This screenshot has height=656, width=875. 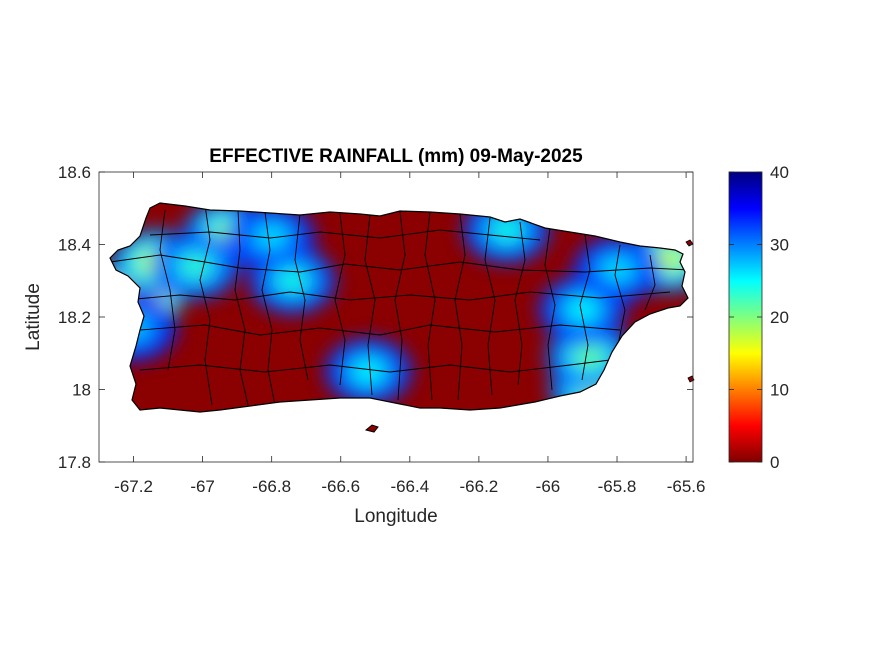 What do you see at coordinates (395, 516) in the screenshot?
I see `x-axis-label: Longitude` at bounding box center [395, 516].